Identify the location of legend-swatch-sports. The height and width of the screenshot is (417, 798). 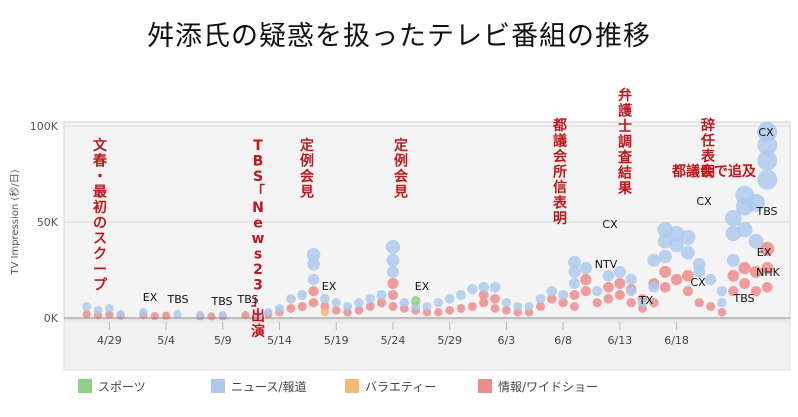
(85, 386).